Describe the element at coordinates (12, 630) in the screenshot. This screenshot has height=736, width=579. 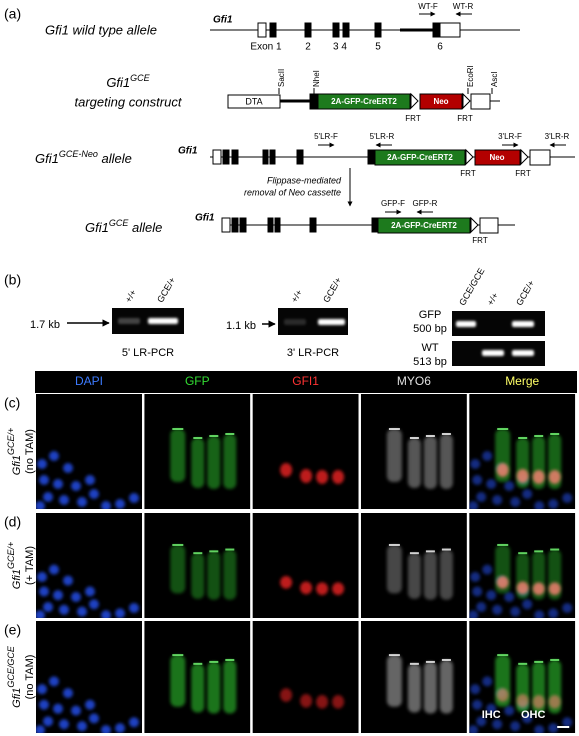
I see `row-label: (e)` at that location.